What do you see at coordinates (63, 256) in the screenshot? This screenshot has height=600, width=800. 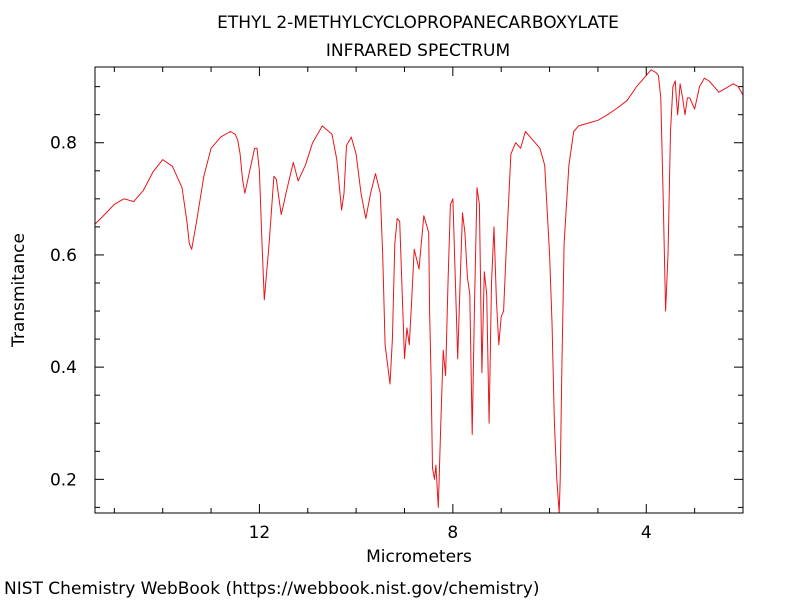 I see `y-tick-label: 0.6` at bounding box center [63, 256].